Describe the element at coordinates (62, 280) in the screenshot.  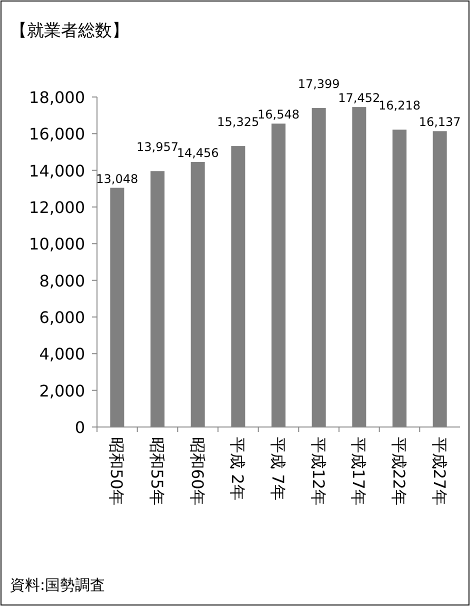
I see `y-tick-label: 8,000` at that location.